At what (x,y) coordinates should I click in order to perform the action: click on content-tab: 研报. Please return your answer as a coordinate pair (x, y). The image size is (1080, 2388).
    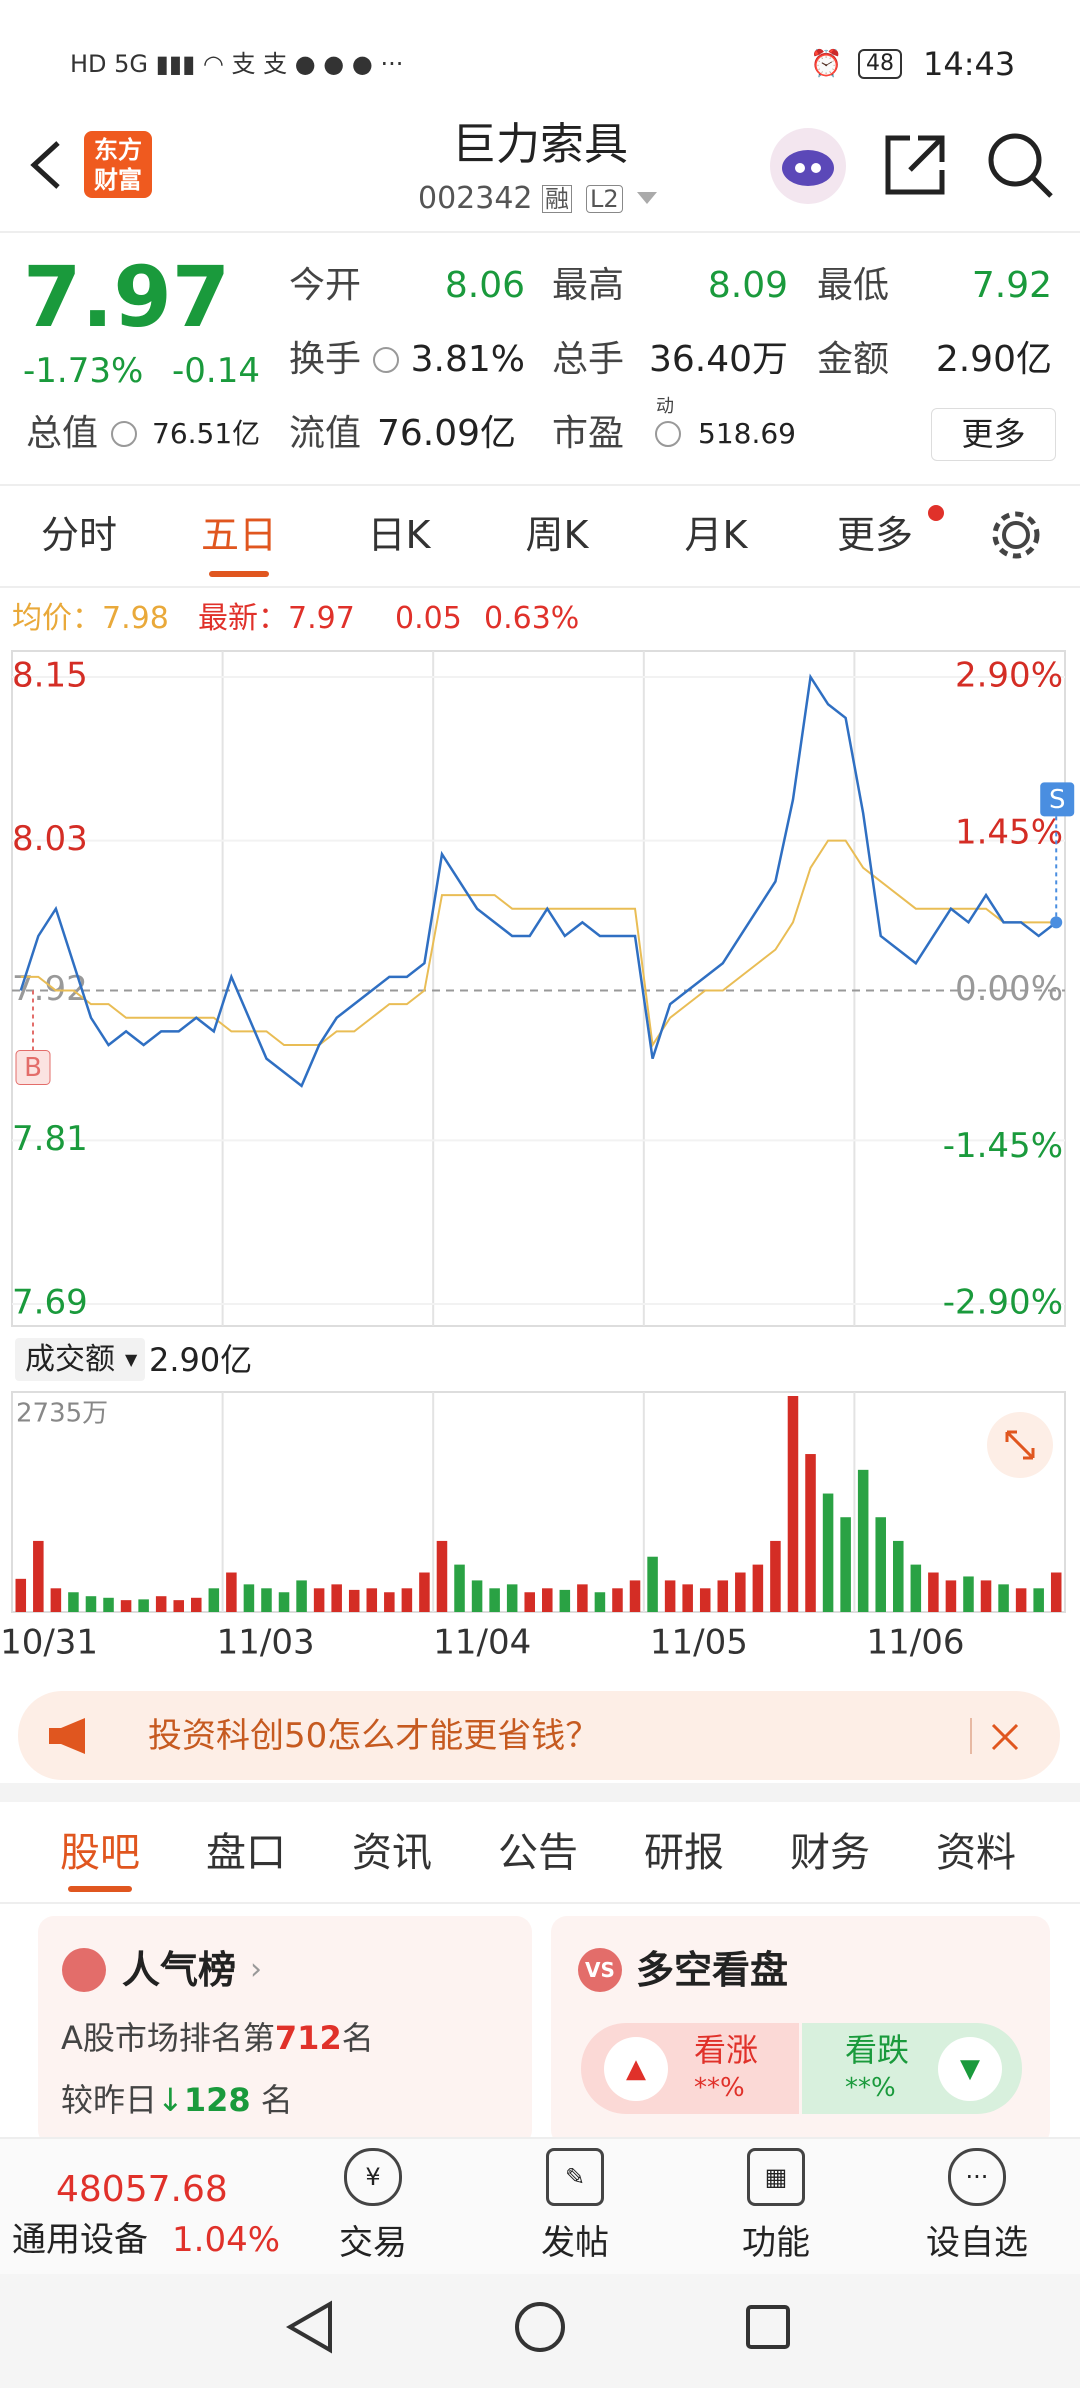
    Looking at the image, I should click on (684, 1853).